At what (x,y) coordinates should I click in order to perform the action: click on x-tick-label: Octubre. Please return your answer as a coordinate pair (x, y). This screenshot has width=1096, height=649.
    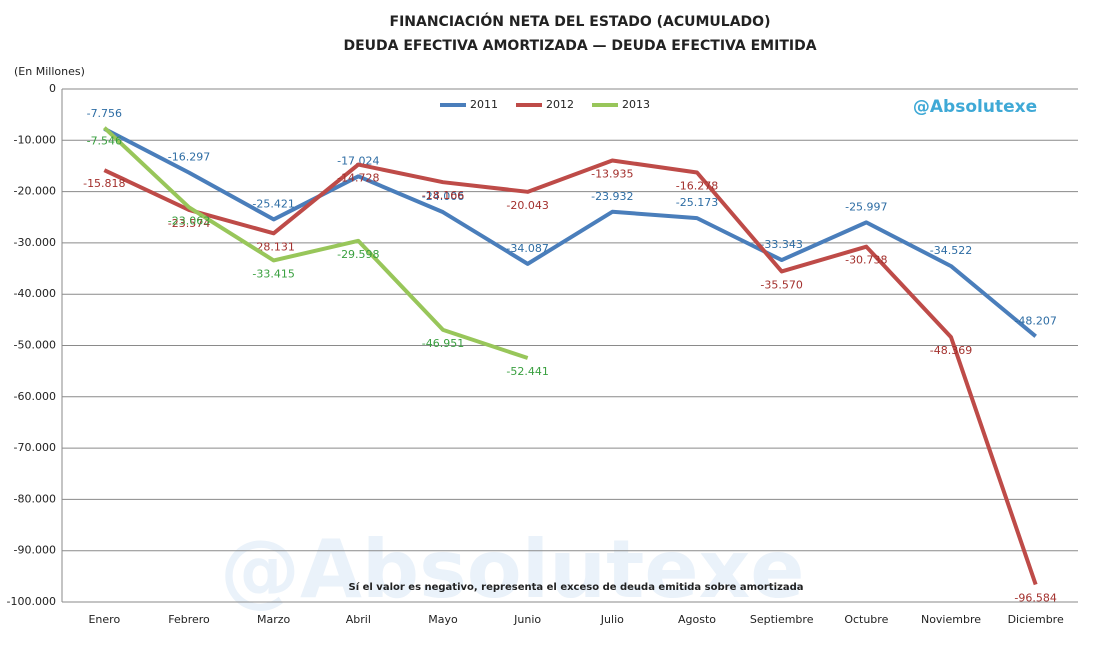
    Looking at the image, I should click on (866, 619).